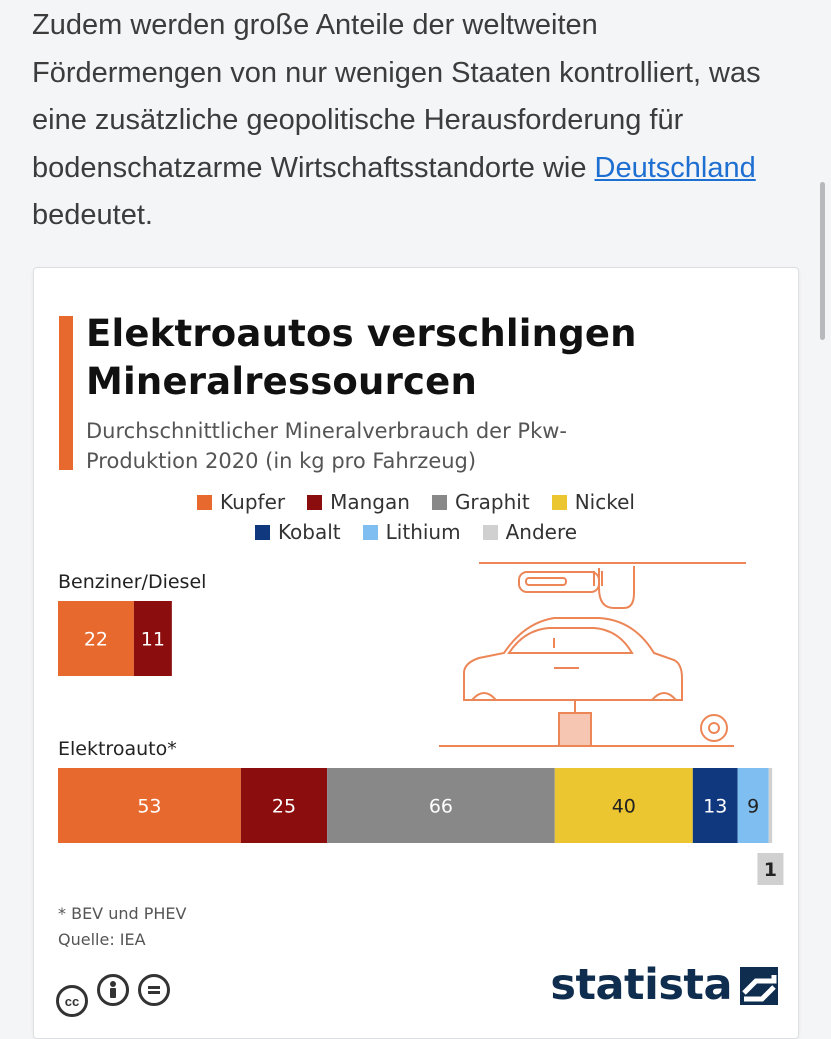  Describe the element at coordinates (102, 939) in the screenshot. I see `source-text: Quelle: IEA` at that location.